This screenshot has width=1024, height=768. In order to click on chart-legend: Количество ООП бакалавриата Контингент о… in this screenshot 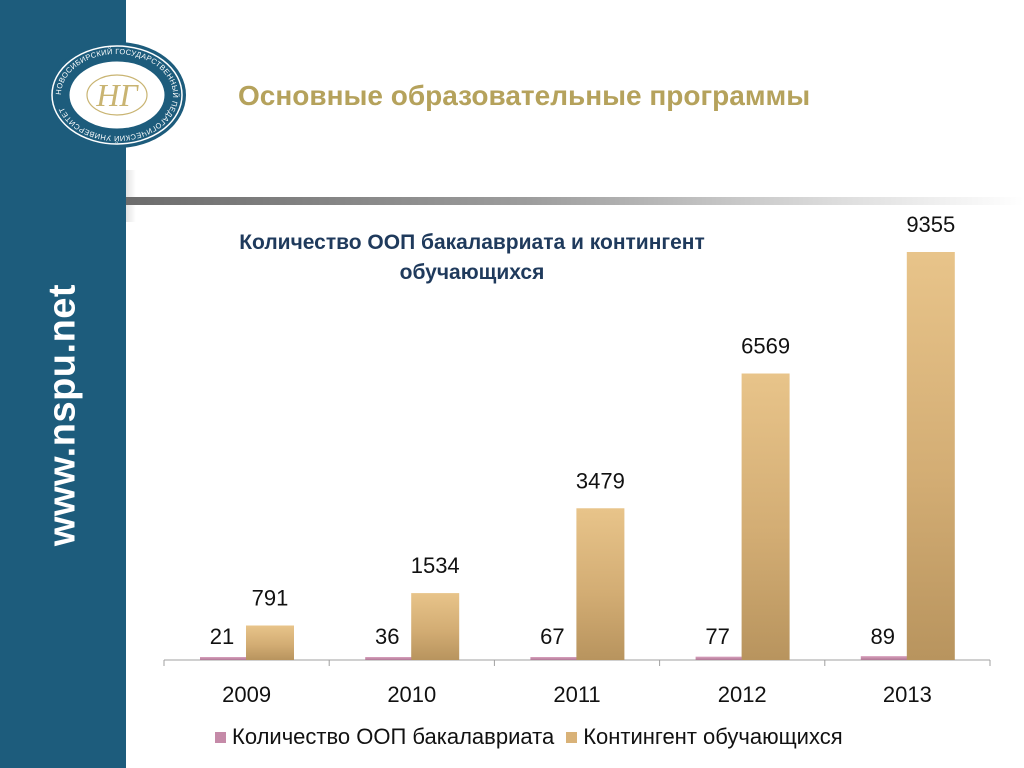, I will do `click(535, 737)`.